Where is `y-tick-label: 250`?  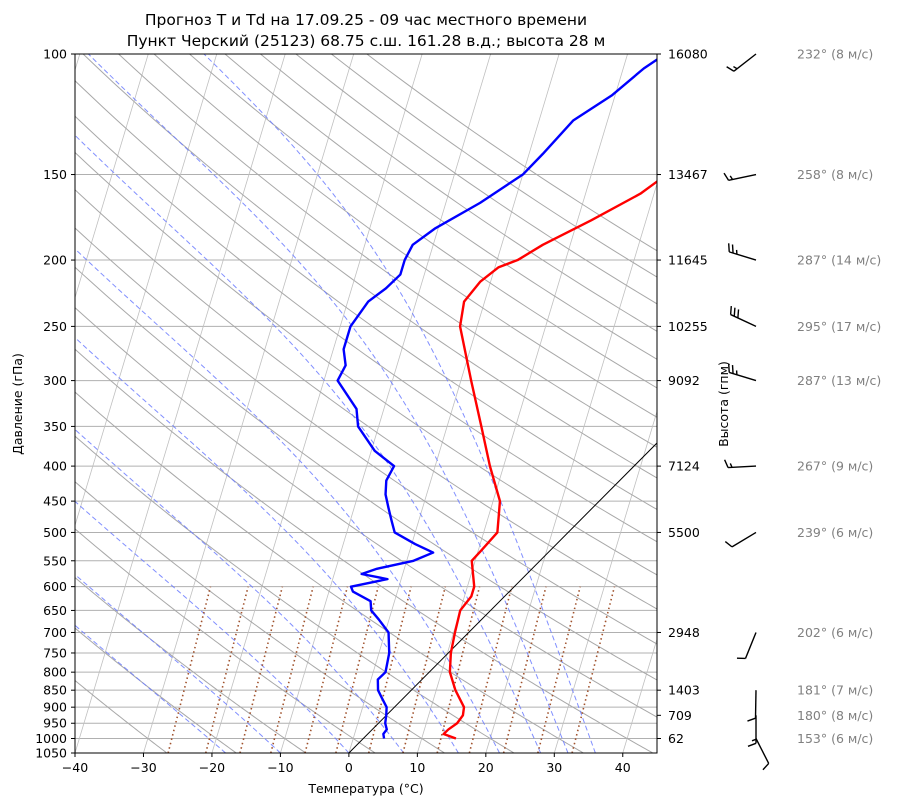 y-tick-label: 250 is located at coordinates (55, 326).